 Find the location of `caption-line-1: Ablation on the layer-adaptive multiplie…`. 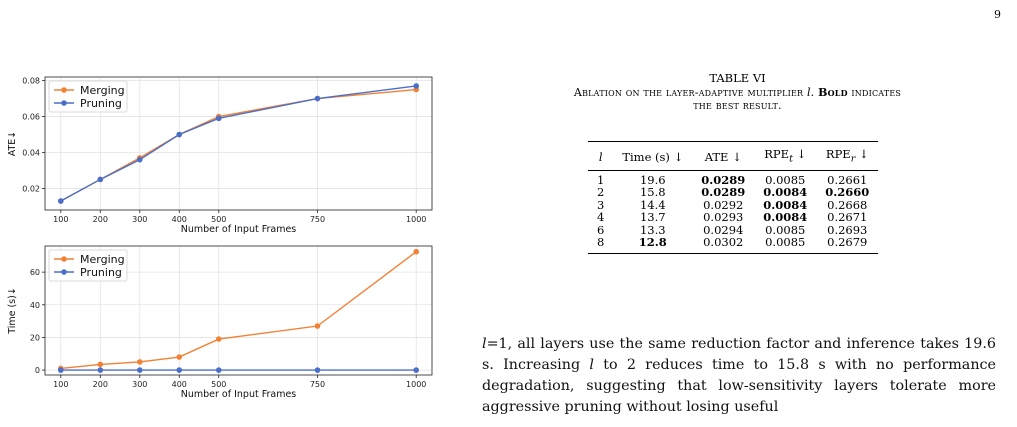

caption-line-1: Ablation on the layer-adaptive multiplie… is located at coordinates (737, 92).